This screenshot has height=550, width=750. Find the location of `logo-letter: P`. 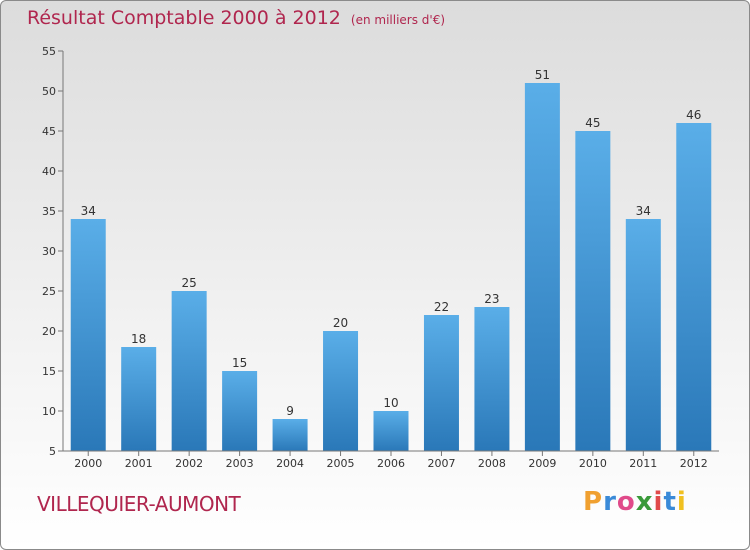

logo-letter: P is located at coordinates (593, 502).